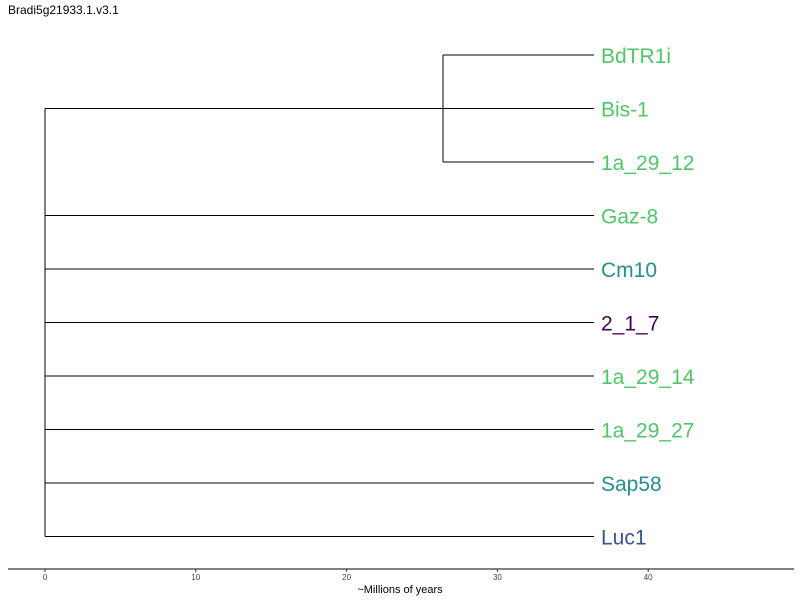 The image size is (800, 600). What do you see at coordinates (629, 217) in the screenshot?
I see `tip-label: Gaz-8` at bounding box center [629, 217].